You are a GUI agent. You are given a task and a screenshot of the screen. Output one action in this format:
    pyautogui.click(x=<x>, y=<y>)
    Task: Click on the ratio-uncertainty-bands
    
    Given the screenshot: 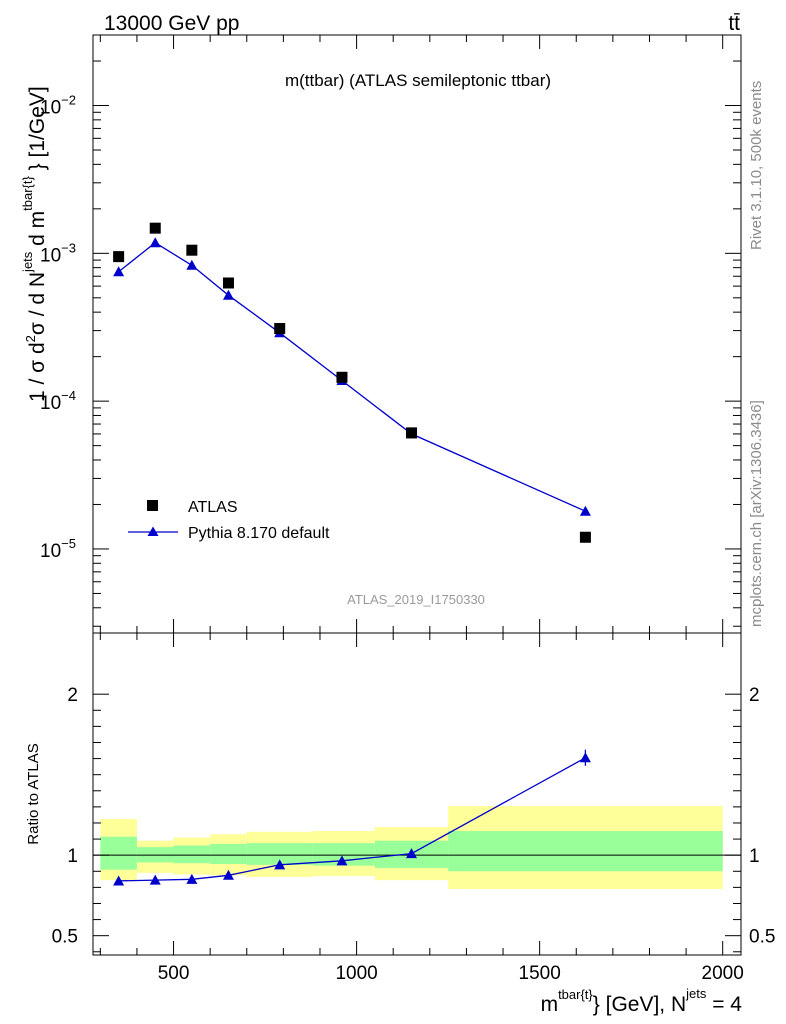 What is the action you would take?
    pyautogui.click(x=411, y=847)
    